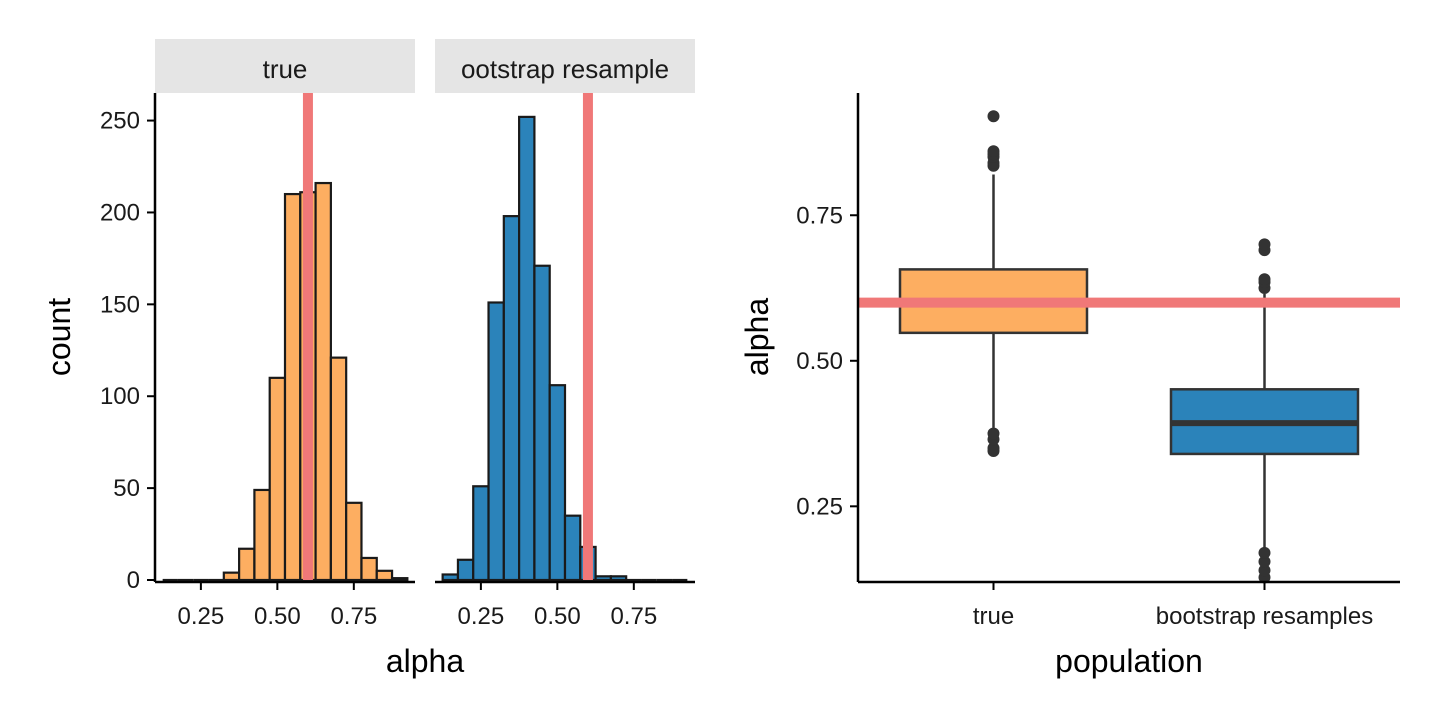 The width and height of the screenshot is (1440, 720). Describe the element at coordinates (128, 343) in the screenshot. I see `histogram-y-axis: 0 50 100 150 200 250` at that location.